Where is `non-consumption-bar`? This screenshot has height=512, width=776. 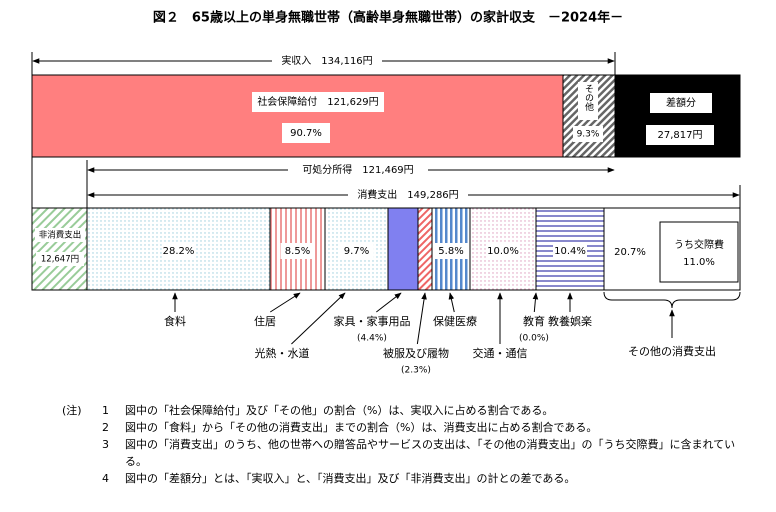
non-consumption-bar is located at coordinates (59, 249).